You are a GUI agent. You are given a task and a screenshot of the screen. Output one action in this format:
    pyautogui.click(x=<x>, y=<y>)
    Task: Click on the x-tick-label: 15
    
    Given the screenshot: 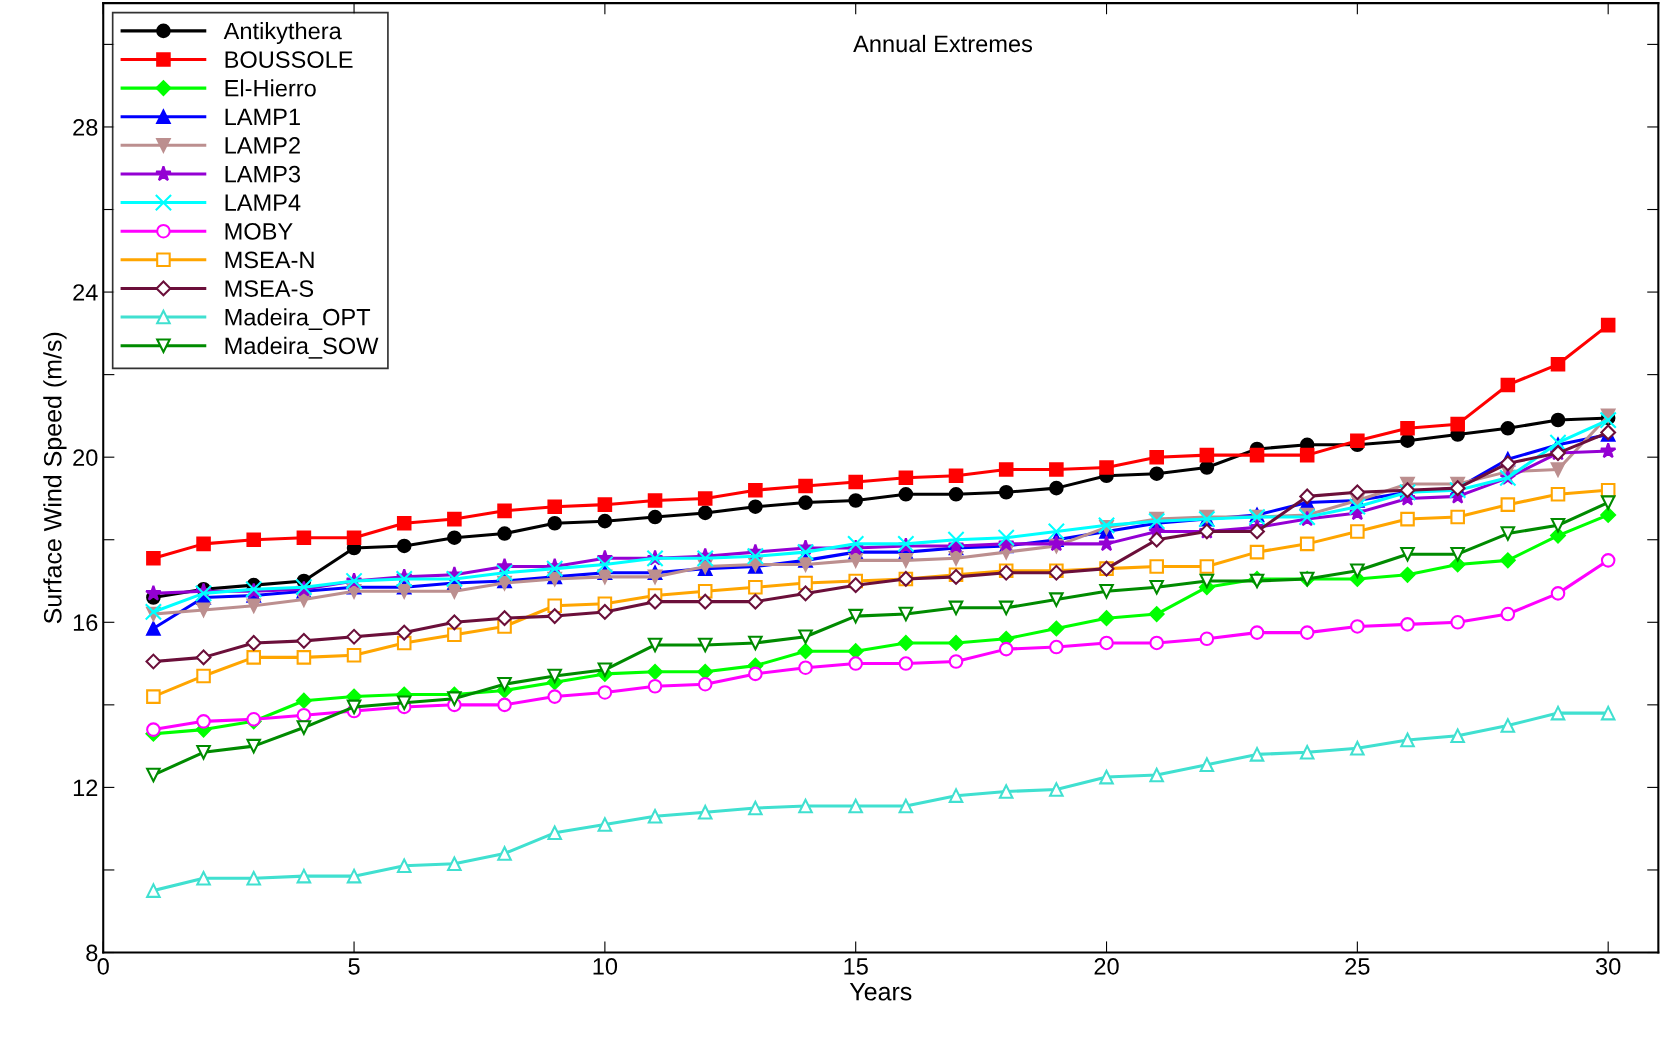 What is the action you would take?
    pyautogui.click(x=856, y=966)
    